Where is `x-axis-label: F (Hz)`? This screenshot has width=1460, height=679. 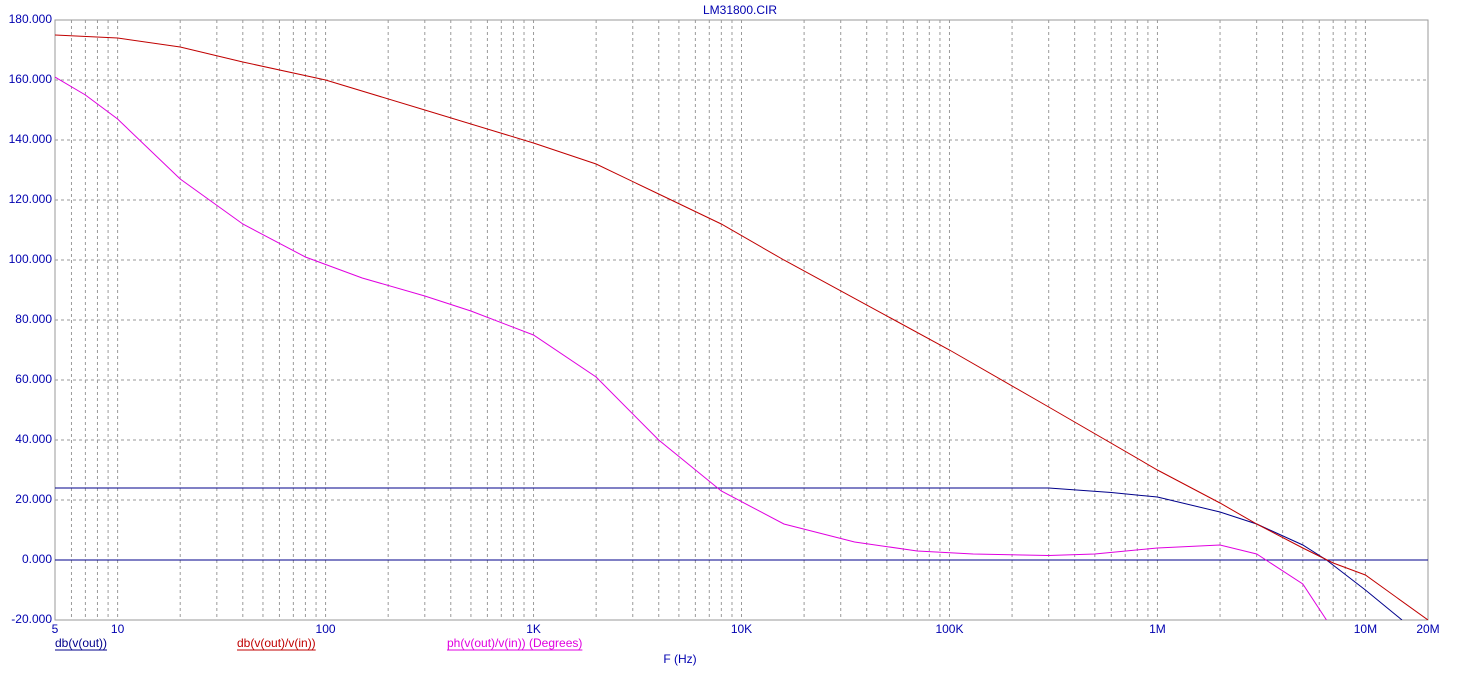
x-axis-label: F (Hz) is located at coordinates (679, 659).